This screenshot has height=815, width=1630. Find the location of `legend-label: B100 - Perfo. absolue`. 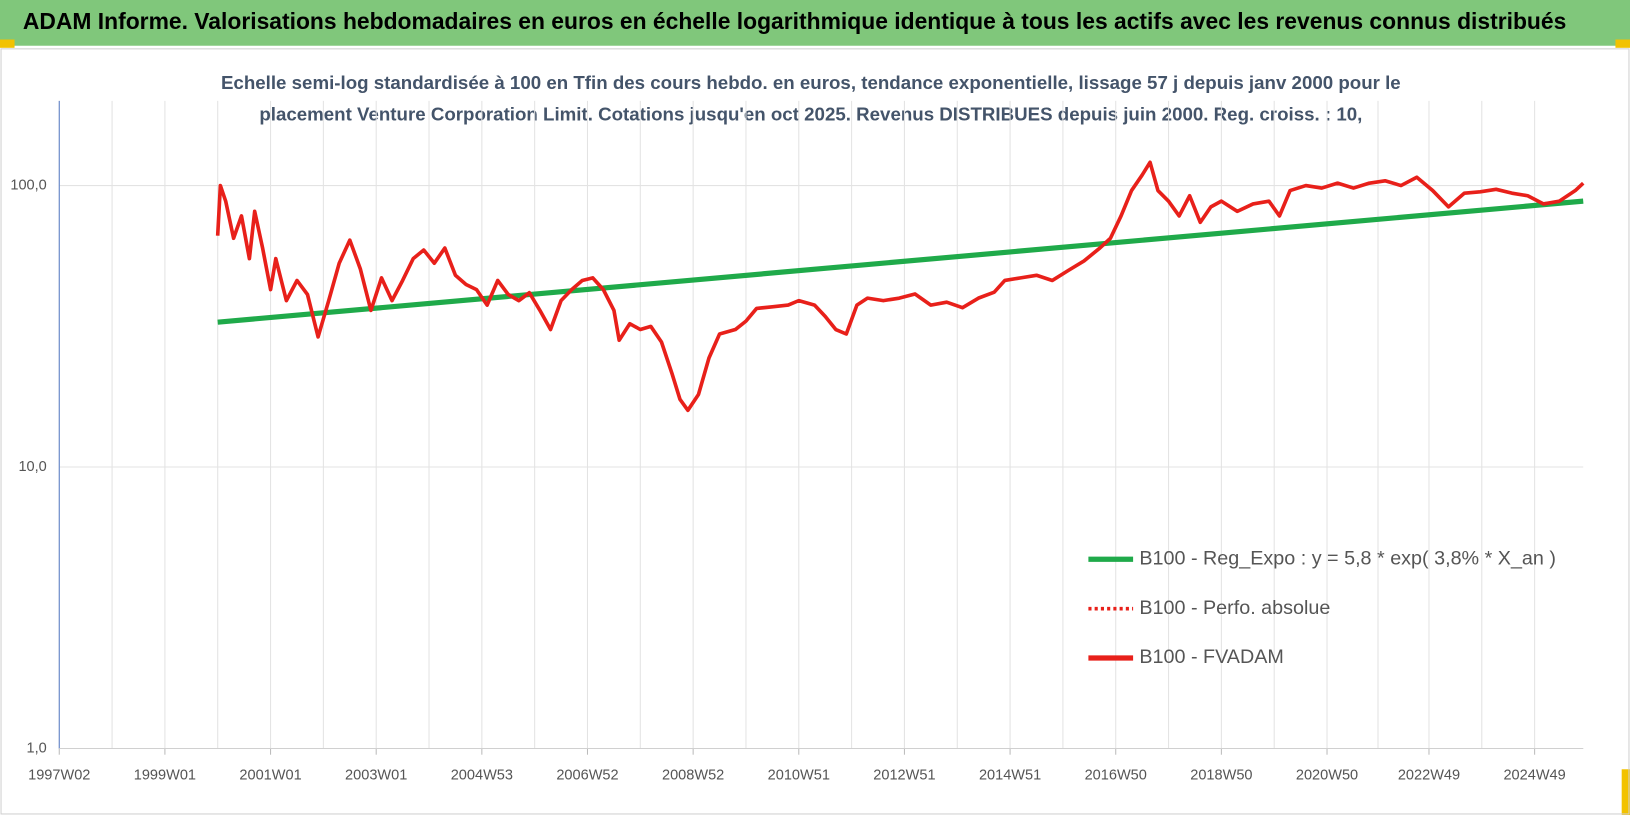

legend-label: B100 - Perfo. absolue is located at coordinates (1234, 608).